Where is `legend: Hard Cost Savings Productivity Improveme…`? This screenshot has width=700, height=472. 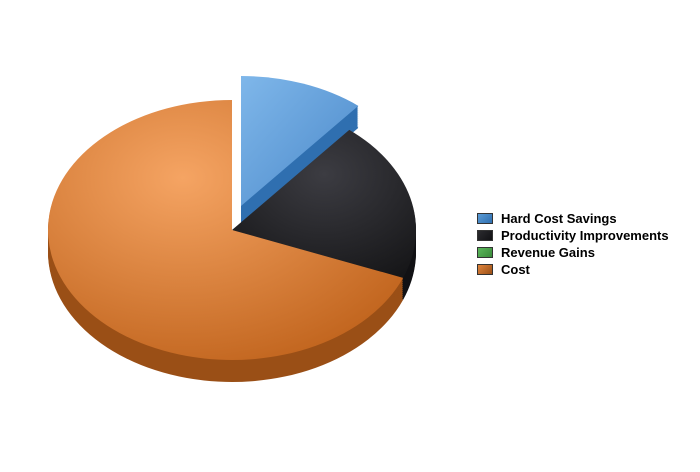 legend: Hard Cost Savings Productivity Improveme… is located at coordinates (573, 244).